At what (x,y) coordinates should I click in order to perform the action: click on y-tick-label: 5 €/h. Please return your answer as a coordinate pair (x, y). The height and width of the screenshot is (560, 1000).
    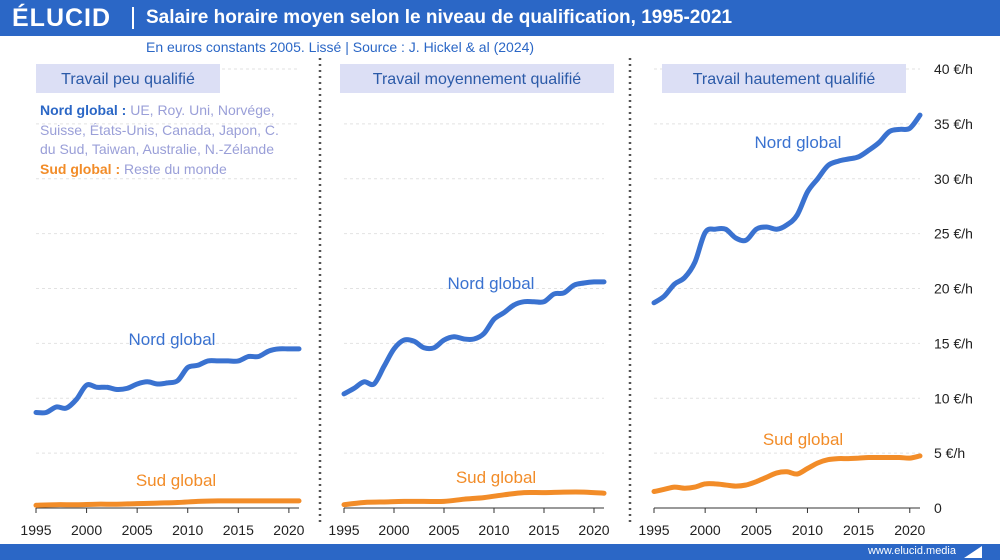
    Looking at the image, I should click on (949, 453).